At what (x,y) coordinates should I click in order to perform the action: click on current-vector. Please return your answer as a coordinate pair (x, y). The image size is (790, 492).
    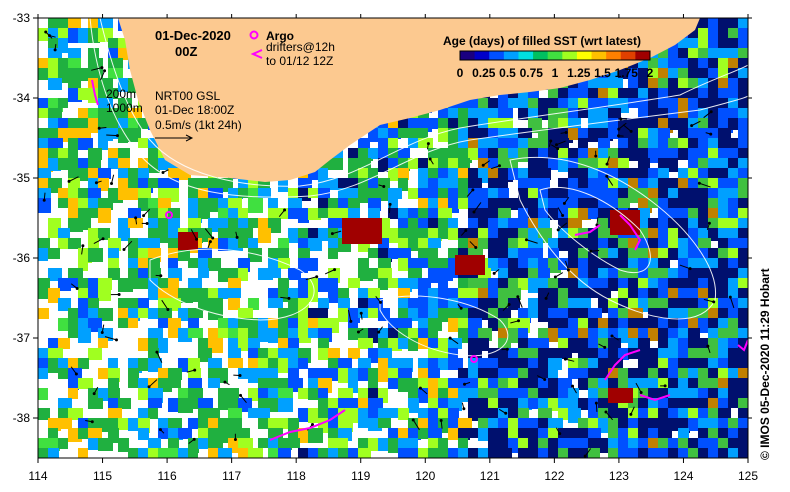
    Looking at the image, I should click on (685, 267).